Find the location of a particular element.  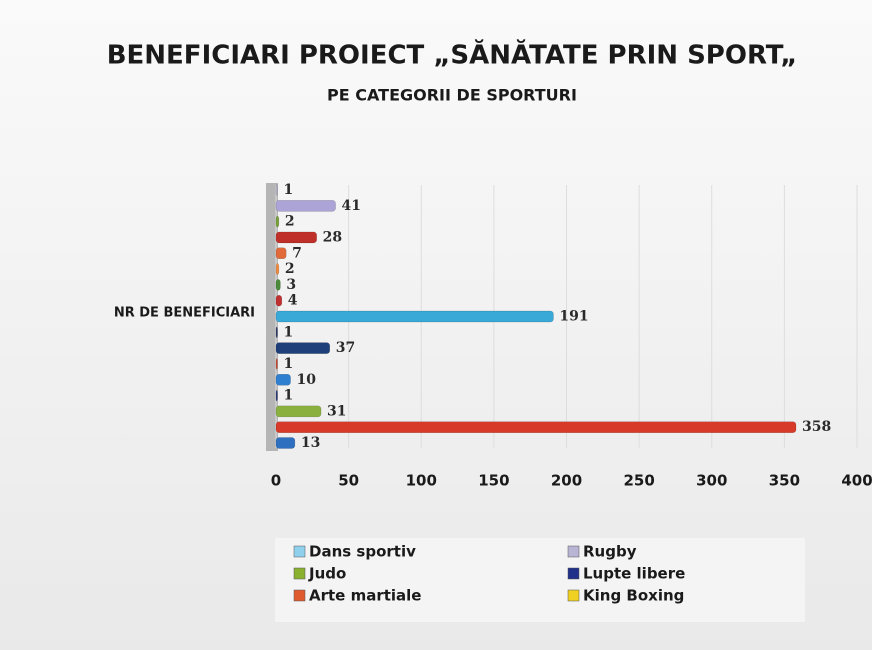

data-label: 10 is located at coordinates (307, 380).